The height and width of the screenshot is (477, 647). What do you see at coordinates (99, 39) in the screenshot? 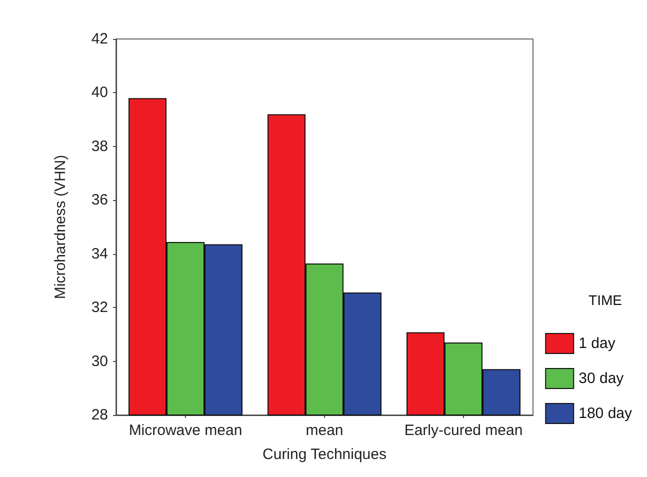
I see `y-tick-label: 42` at bounding box center [99, 39].